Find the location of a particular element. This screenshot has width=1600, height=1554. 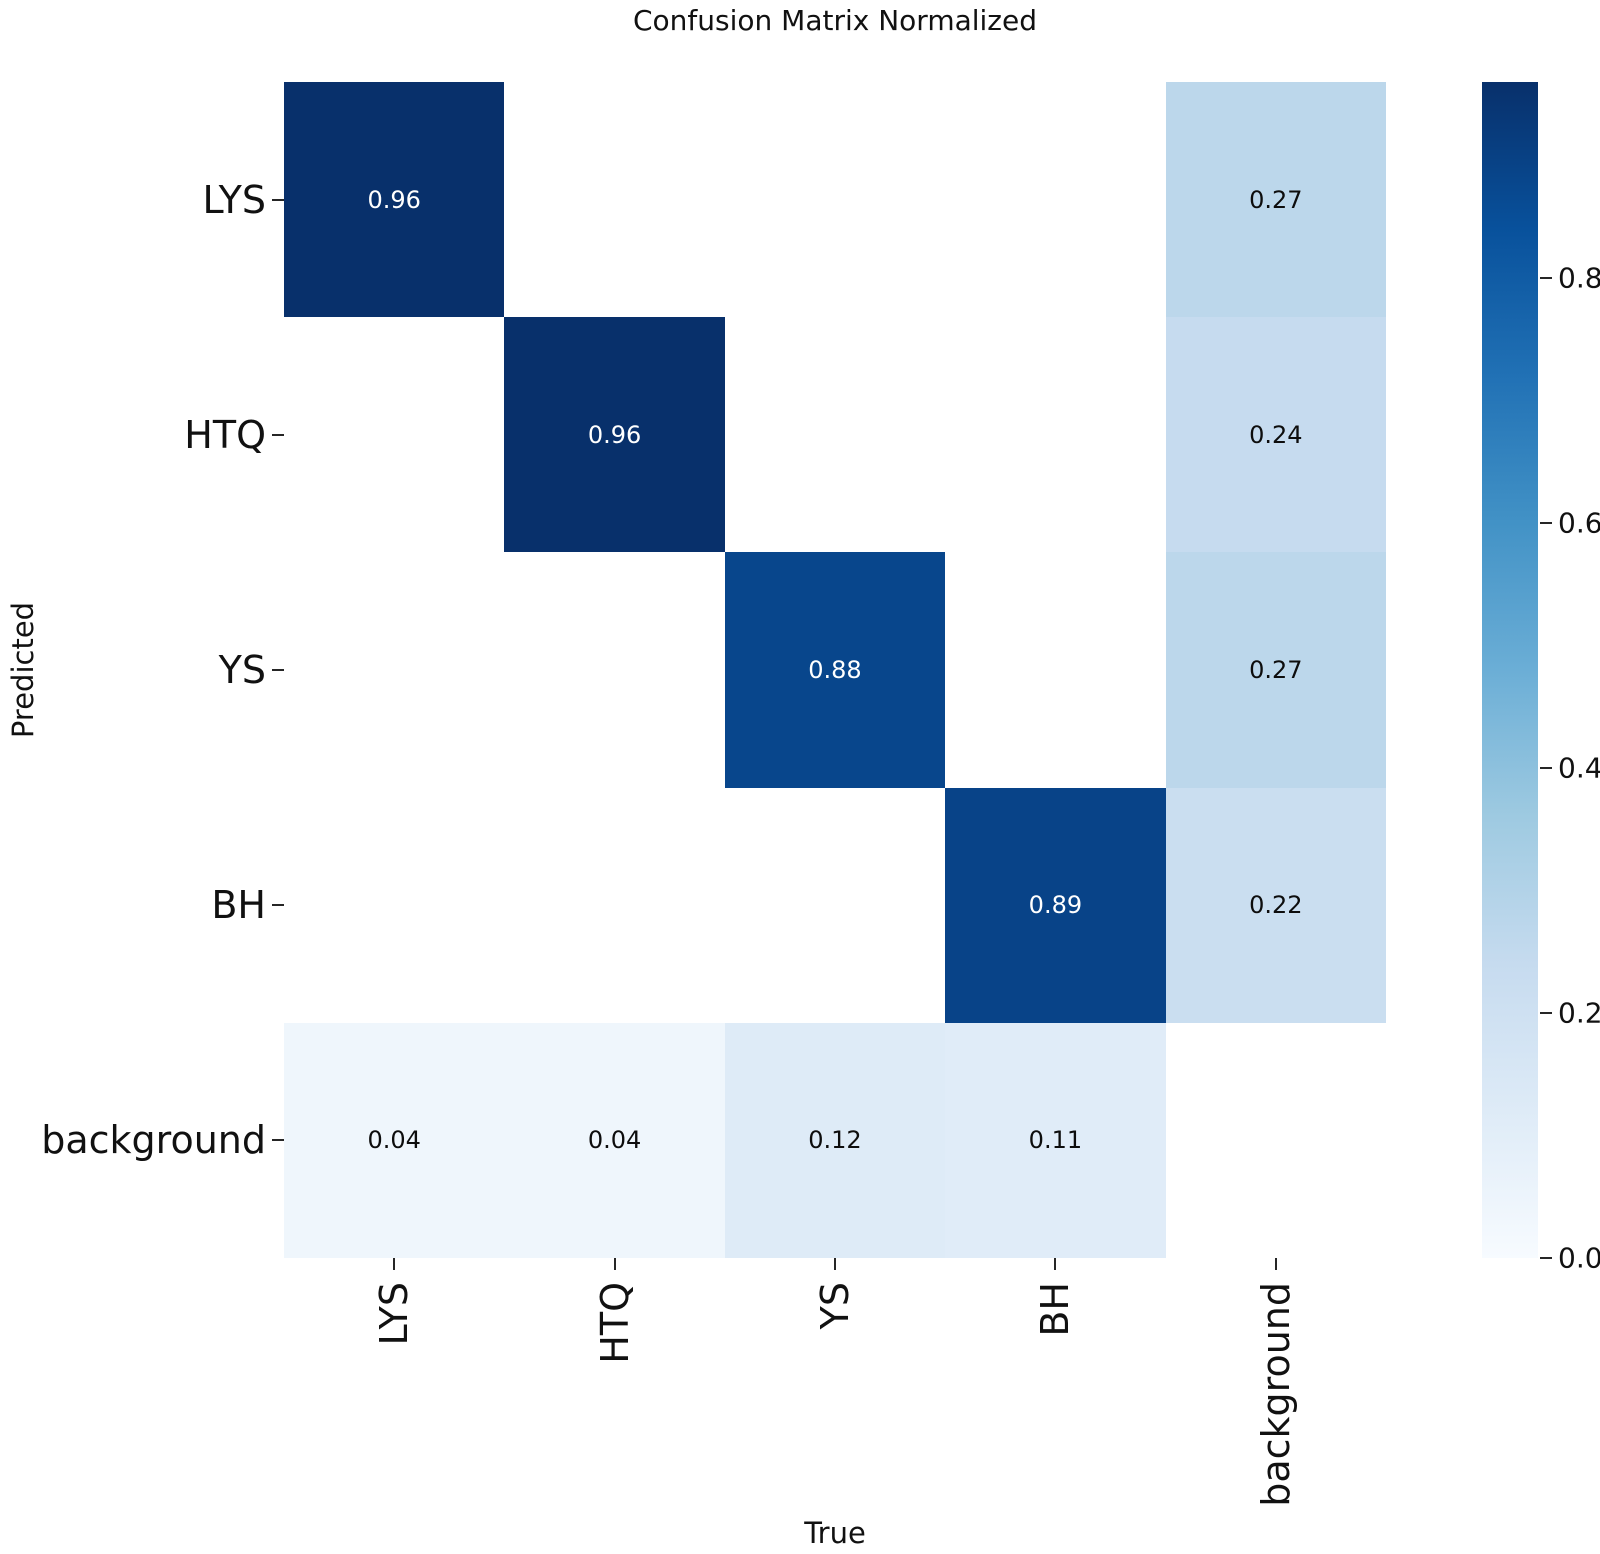

cell-value: 0.89 is located at coordinates (1055, 905).